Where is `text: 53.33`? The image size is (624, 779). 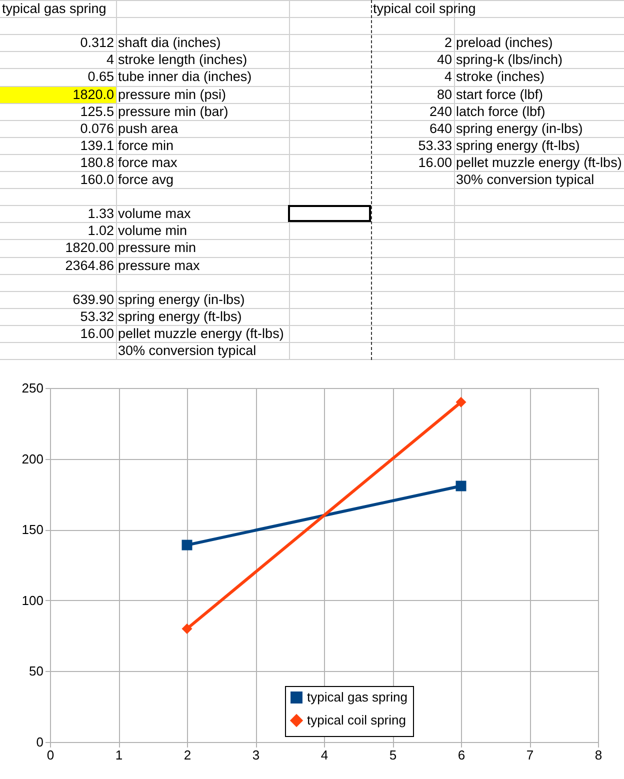
text: 53.33 is located at coordinates (435, 145).